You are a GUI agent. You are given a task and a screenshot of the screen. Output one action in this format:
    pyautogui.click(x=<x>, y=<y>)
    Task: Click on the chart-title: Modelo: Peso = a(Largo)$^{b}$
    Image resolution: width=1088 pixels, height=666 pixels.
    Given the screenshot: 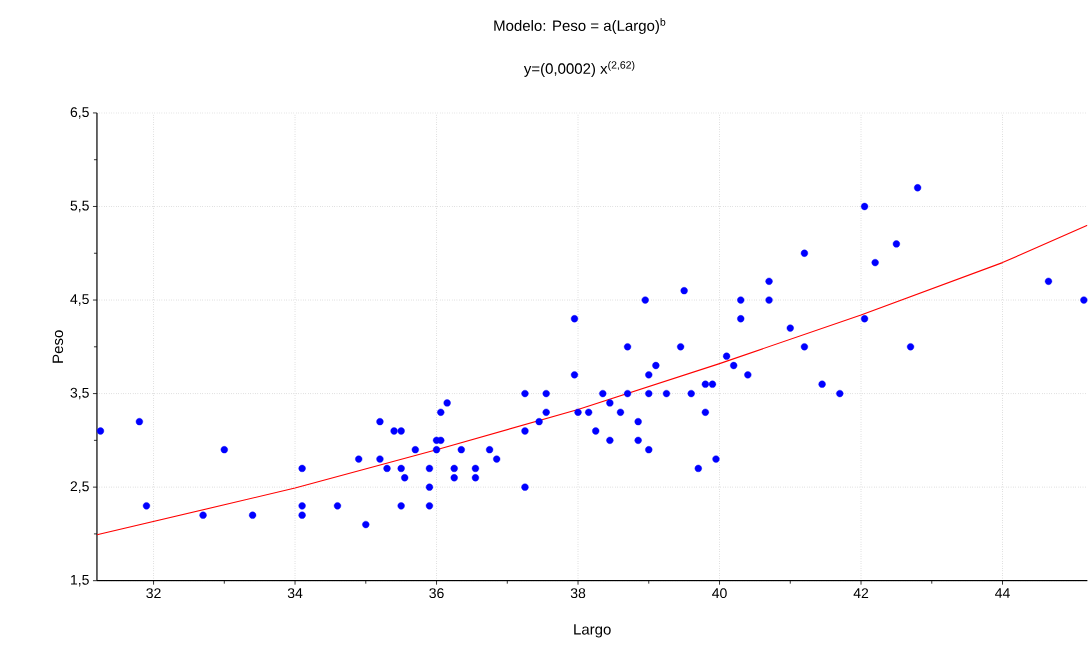 What is the action you would take?
    pyautogui.click(x=580, y=26)
    